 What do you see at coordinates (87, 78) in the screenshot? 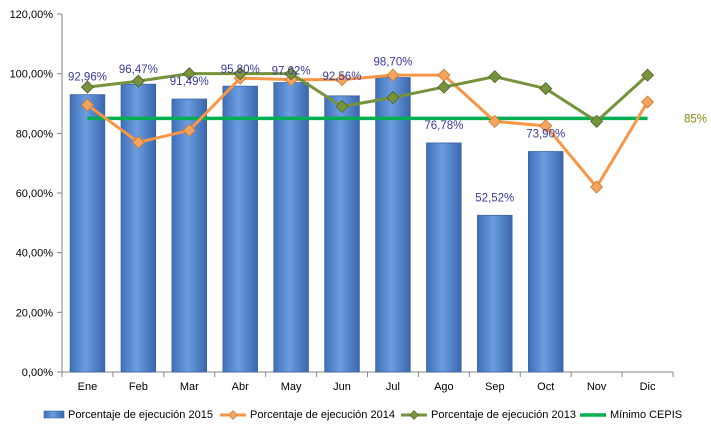
I see `bar-label-ene: 92,96%` at bounding box center [87, 78].